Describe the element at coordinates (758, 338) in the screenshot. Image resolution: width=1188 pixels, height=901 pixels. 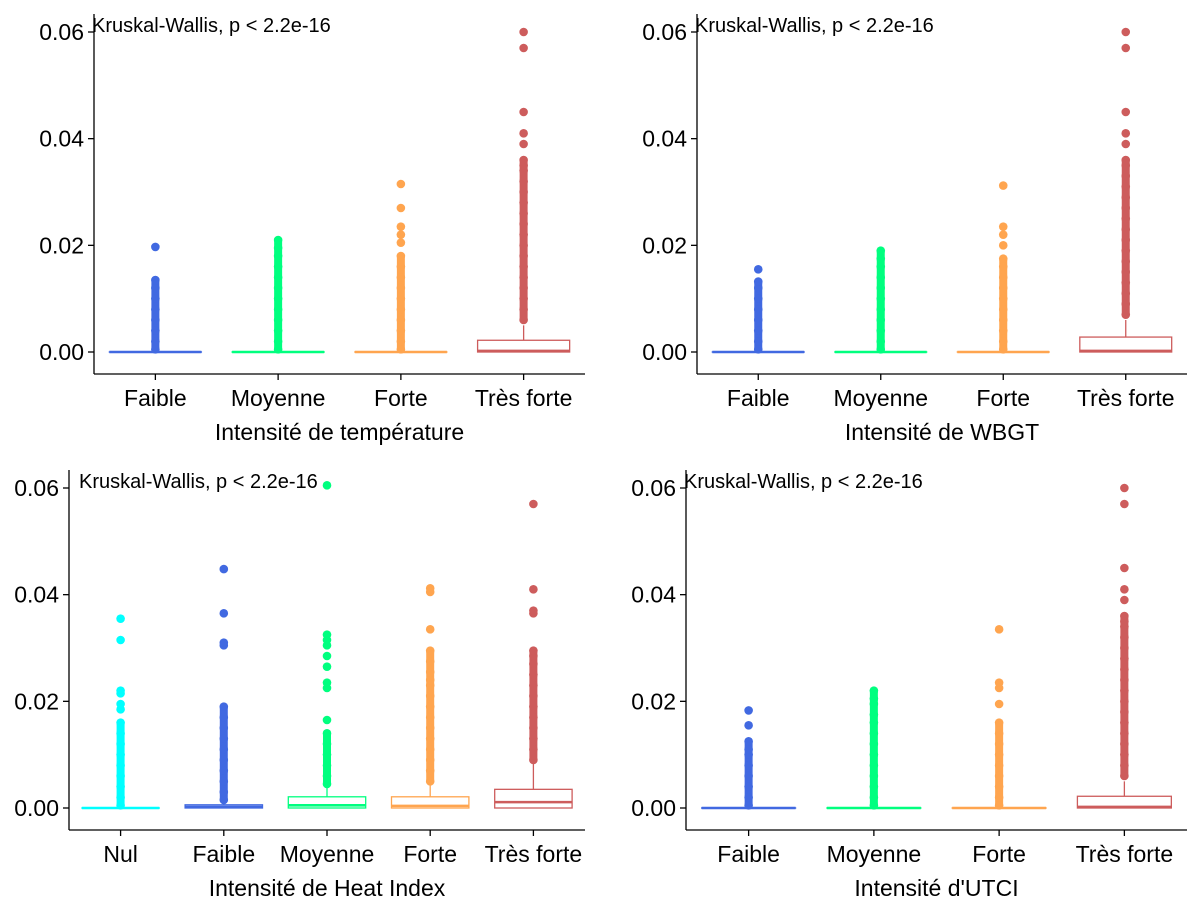
I see `box-group-faible: Faible` at that location.